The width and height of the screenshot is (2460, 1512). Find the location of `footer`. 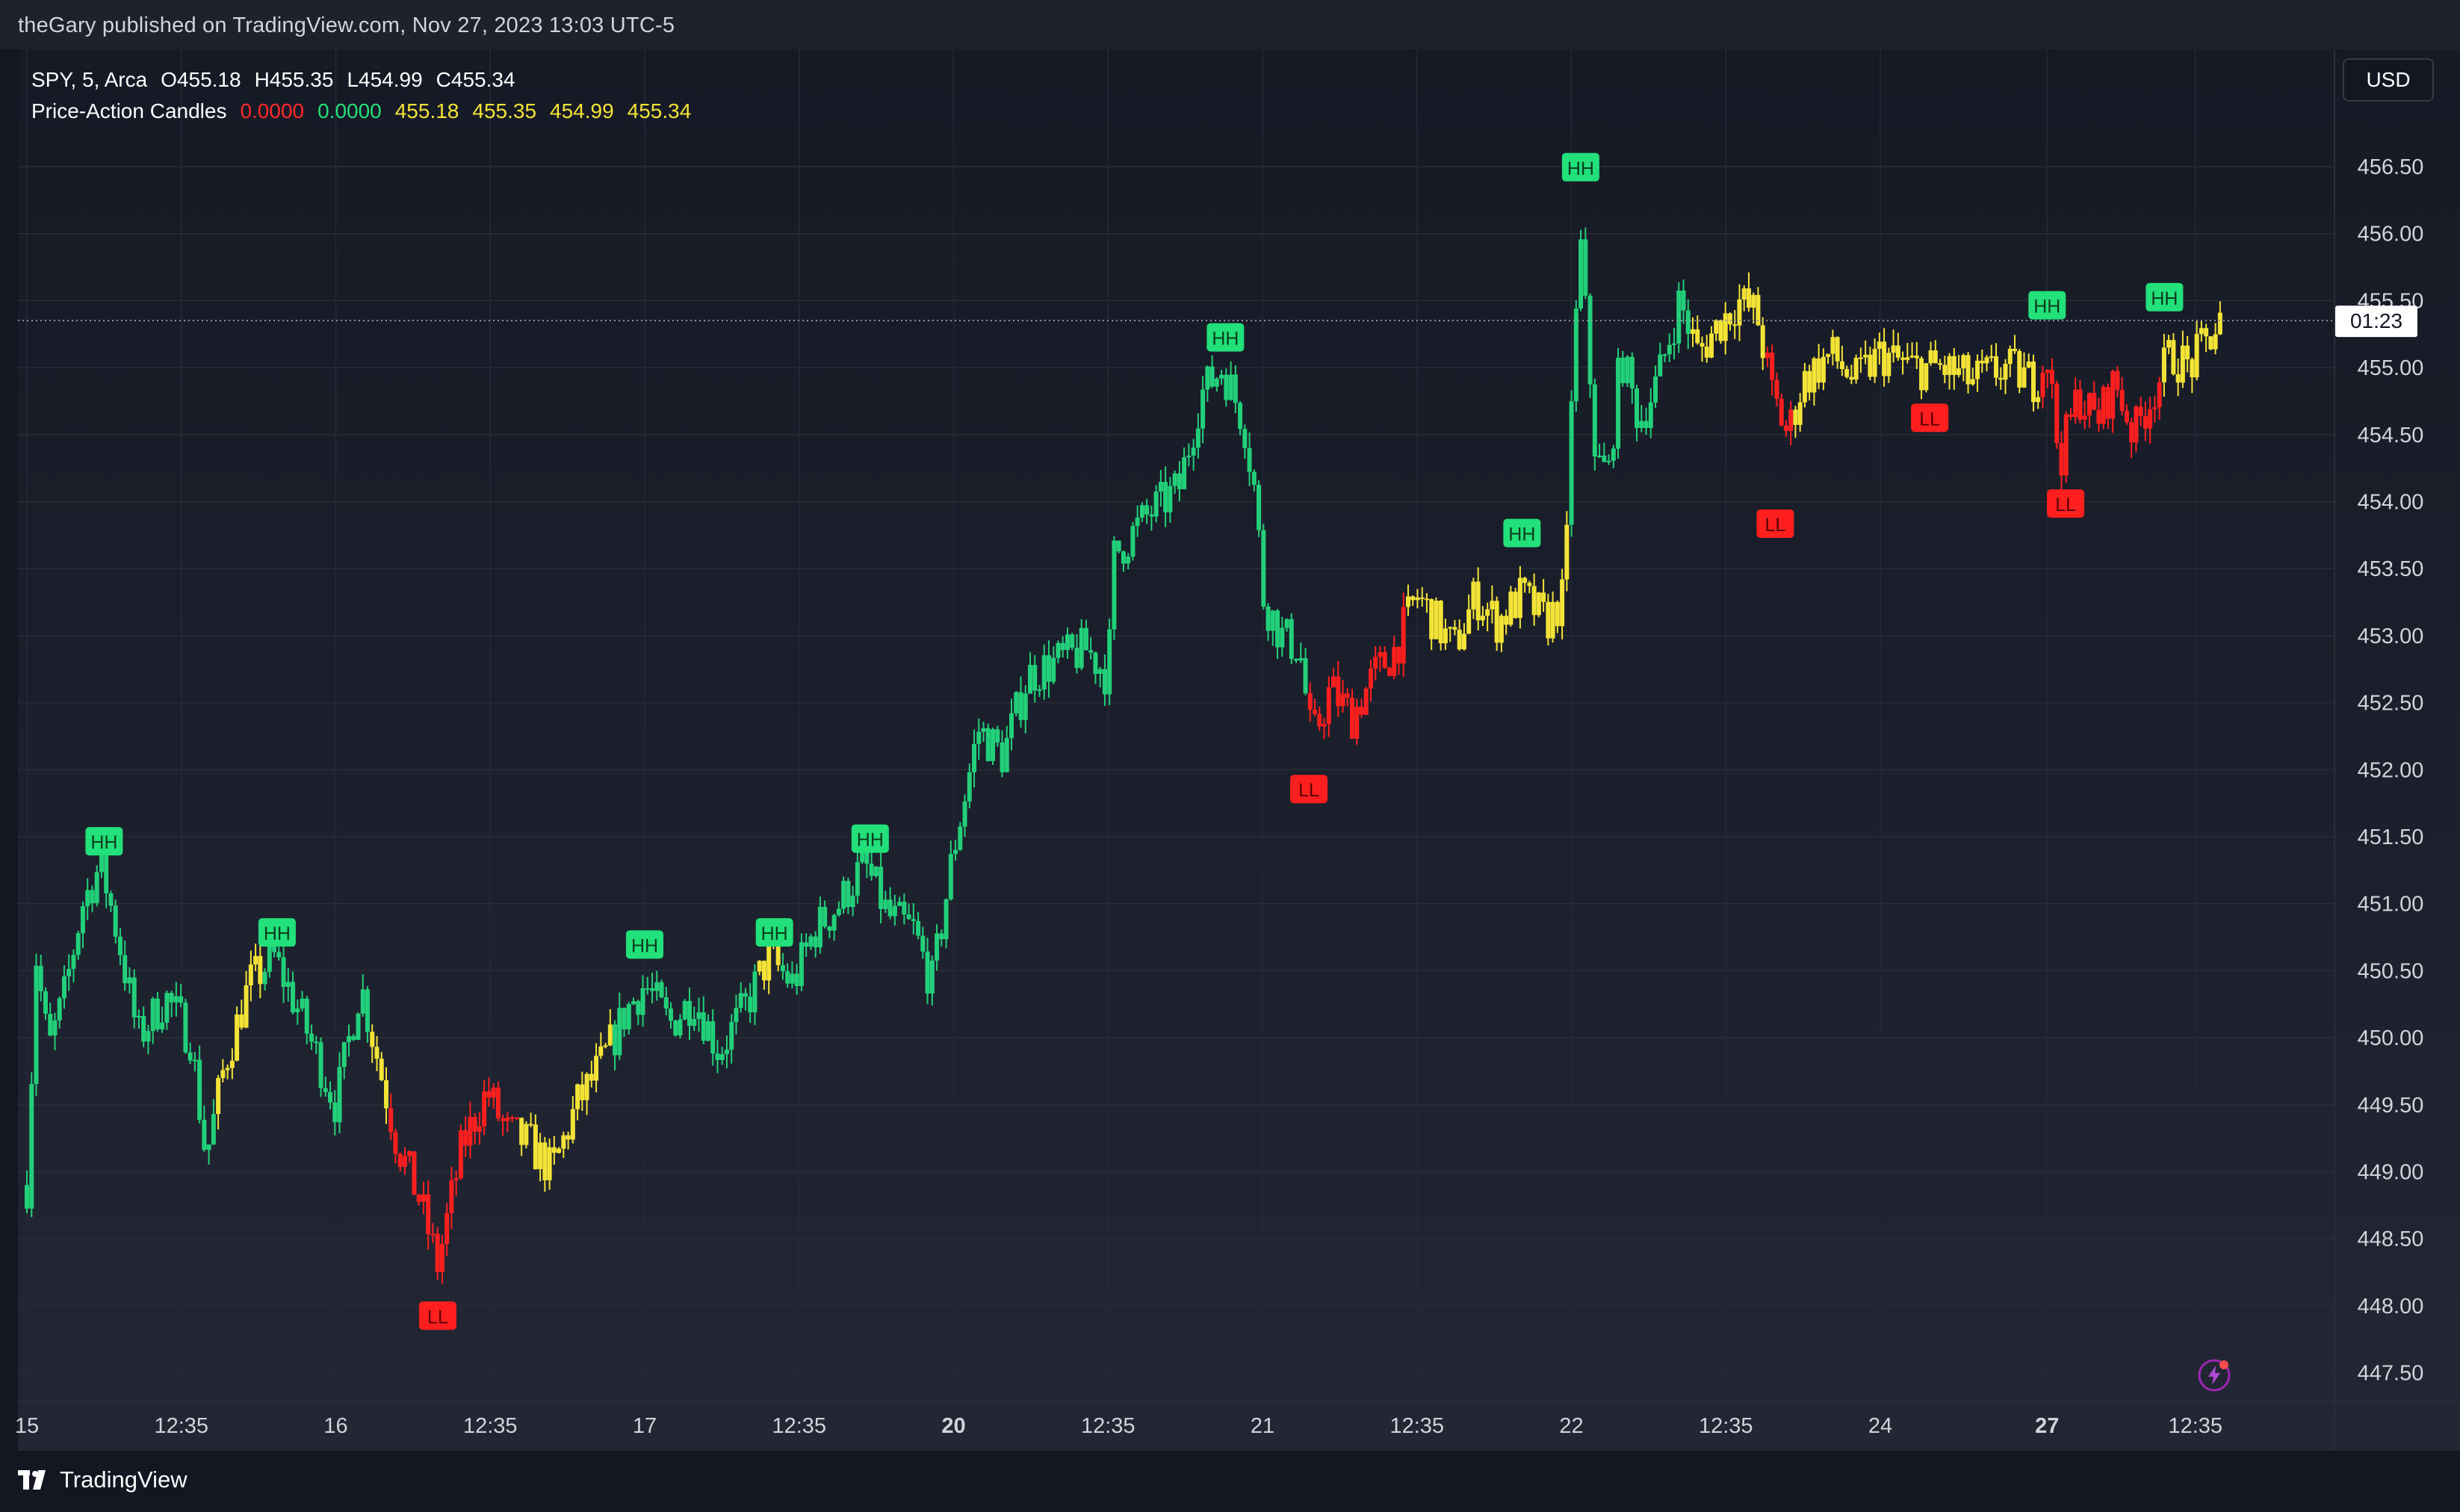

footer is located at coordinates (1230, 1481).